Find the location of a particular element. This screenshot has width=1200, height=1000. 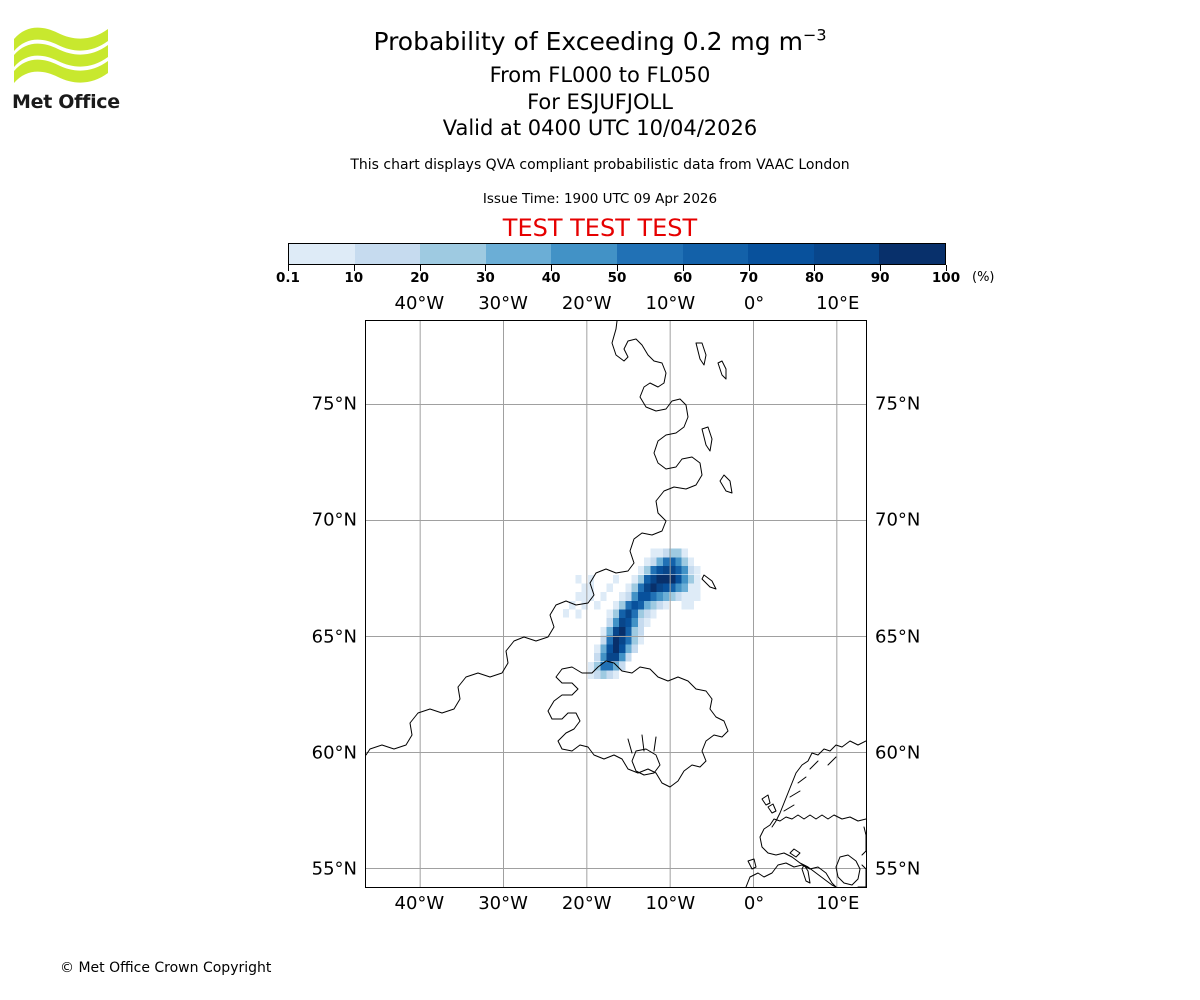

lat-label-right-2: 65°N is located at coordinates (898, 637).